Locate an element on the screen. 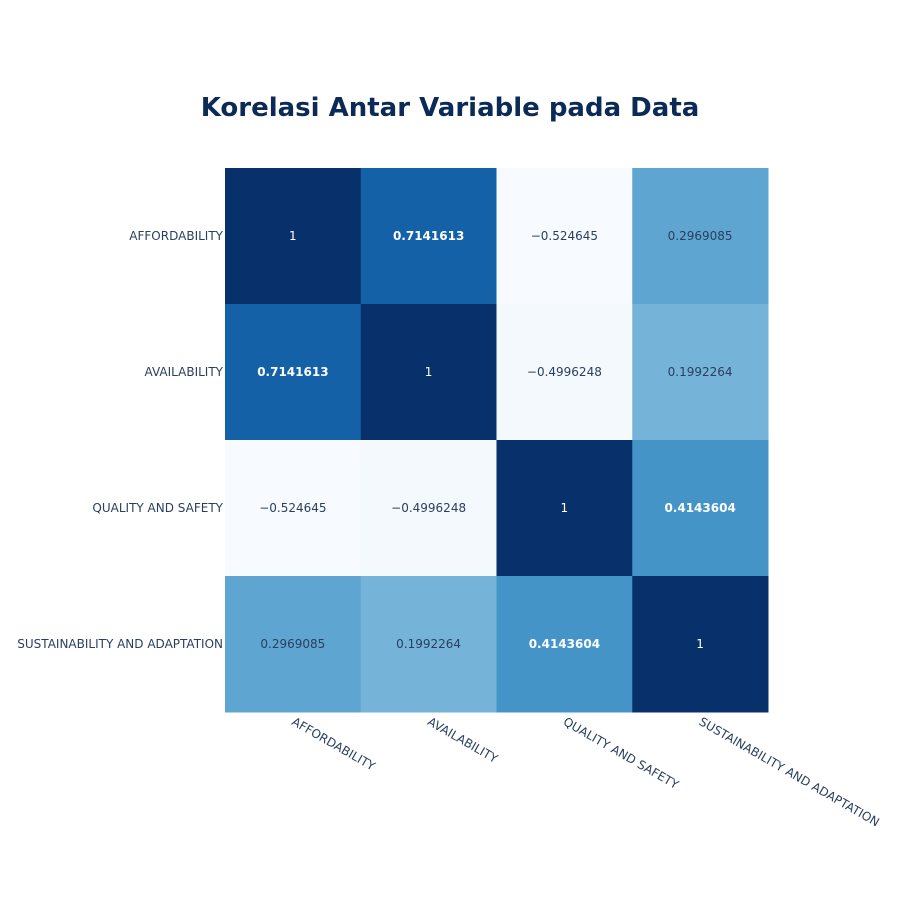 The height and width of the screenshot is (900, 900). x-tick-label: QUALITY AND SAFETY is located at coordinates (621, 753).